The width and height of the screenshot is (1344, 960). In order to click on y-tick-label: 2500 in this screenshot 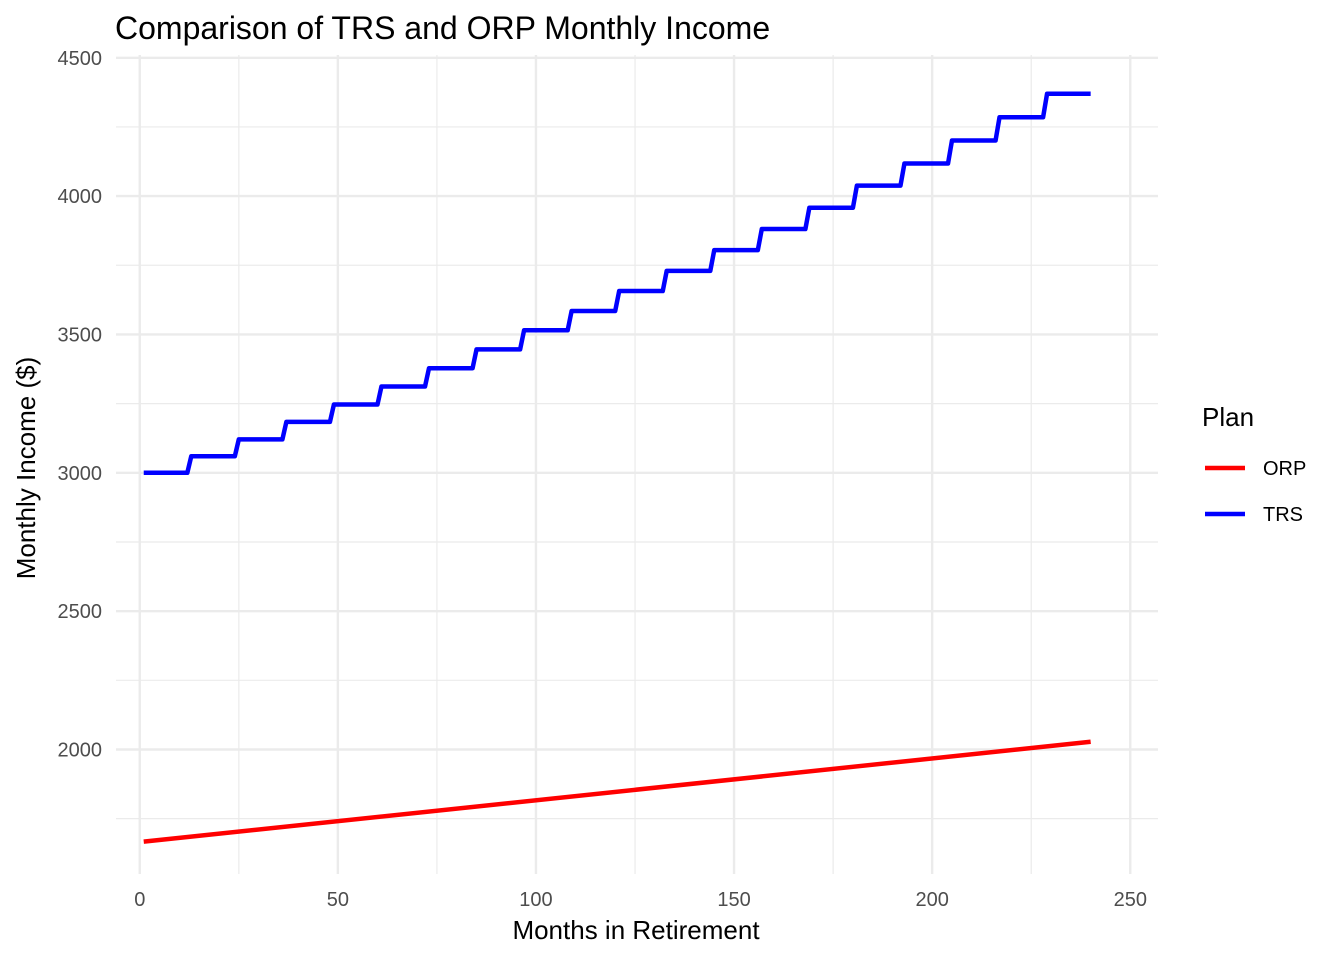, I will do `click(80, 612)`.